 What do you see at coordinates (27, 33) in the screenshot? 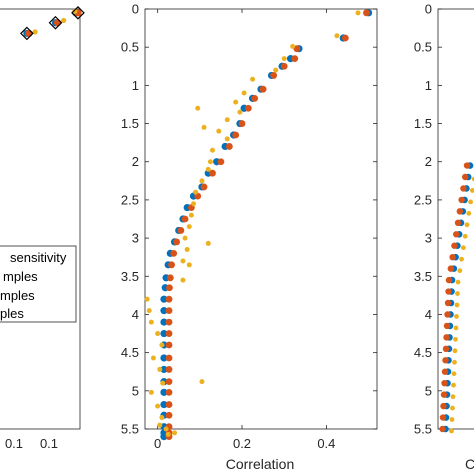
I see `left-diamond-marker` at bounding box center [27, 33].